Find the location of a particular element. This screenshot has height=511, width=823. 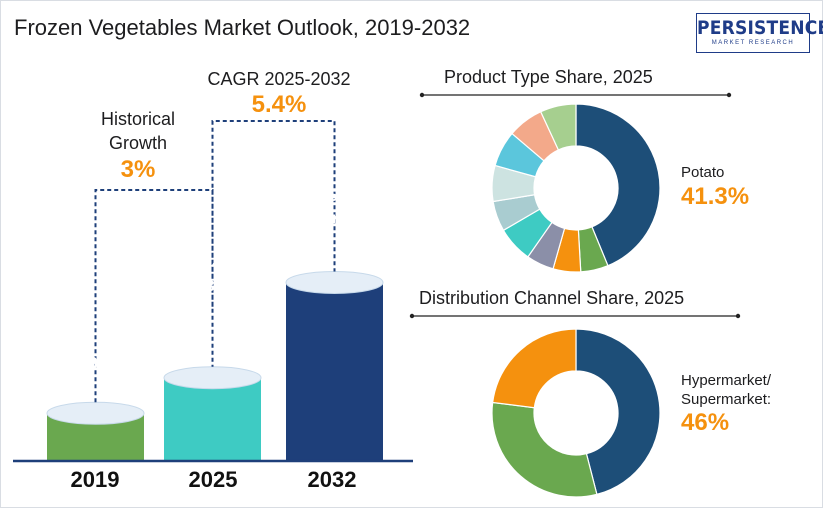

historical-growth-line1: Historical is located at coordinates (137, 119).